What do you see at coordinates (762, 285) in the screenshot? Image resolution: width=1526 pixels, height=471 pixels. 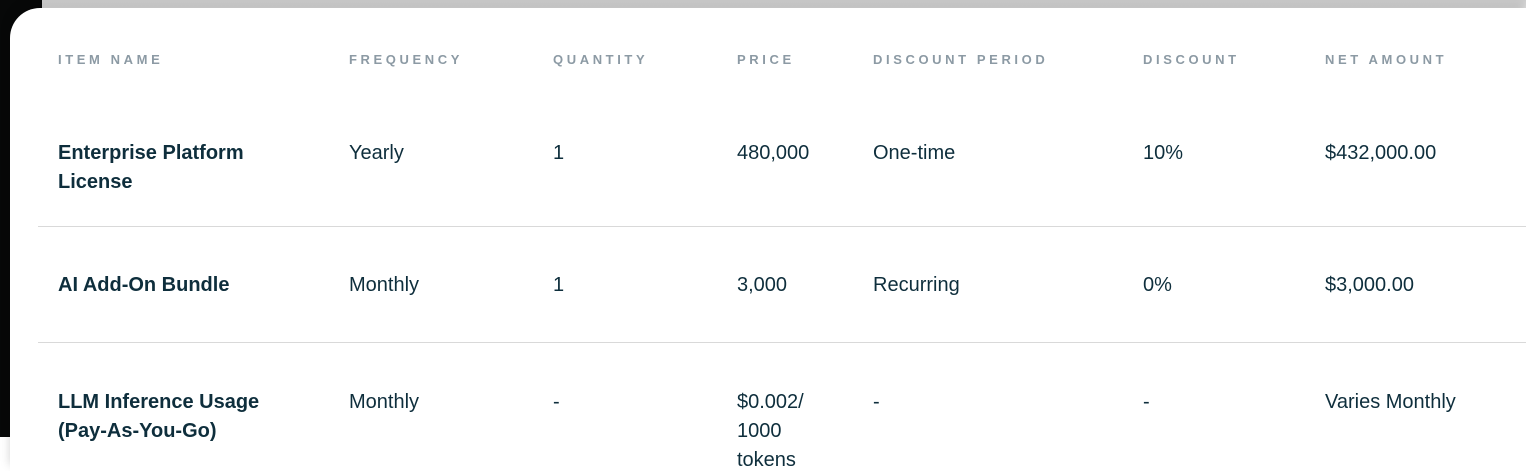 I see `cell-price: 3,000` at bounding box center [762, 285].